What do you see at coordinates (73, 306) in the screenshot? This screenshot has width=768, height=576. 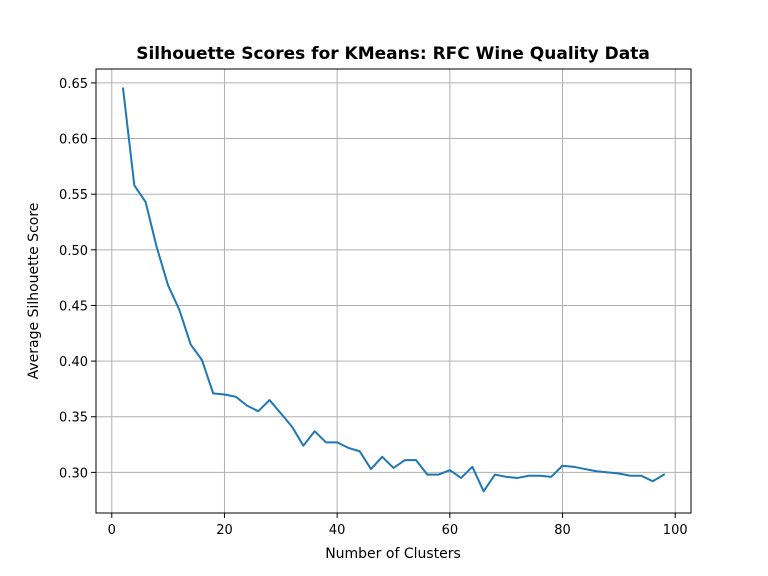 I see `y-tick-label: 0.45` at bounding box center [73, 306].